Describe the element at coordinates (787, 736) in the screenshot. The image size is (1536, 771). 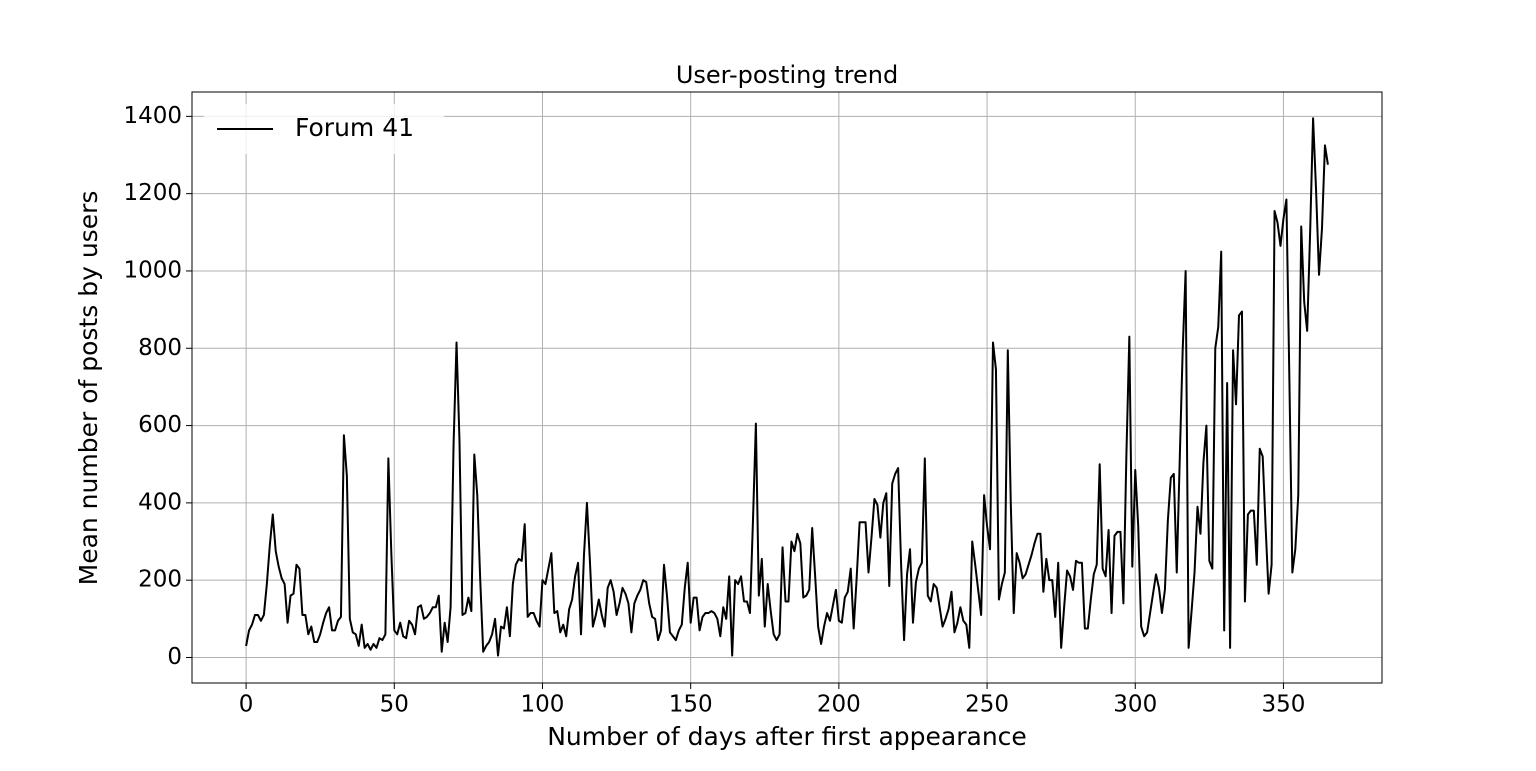
I see `x-axis-label: Number of days after first appearance` at that location.